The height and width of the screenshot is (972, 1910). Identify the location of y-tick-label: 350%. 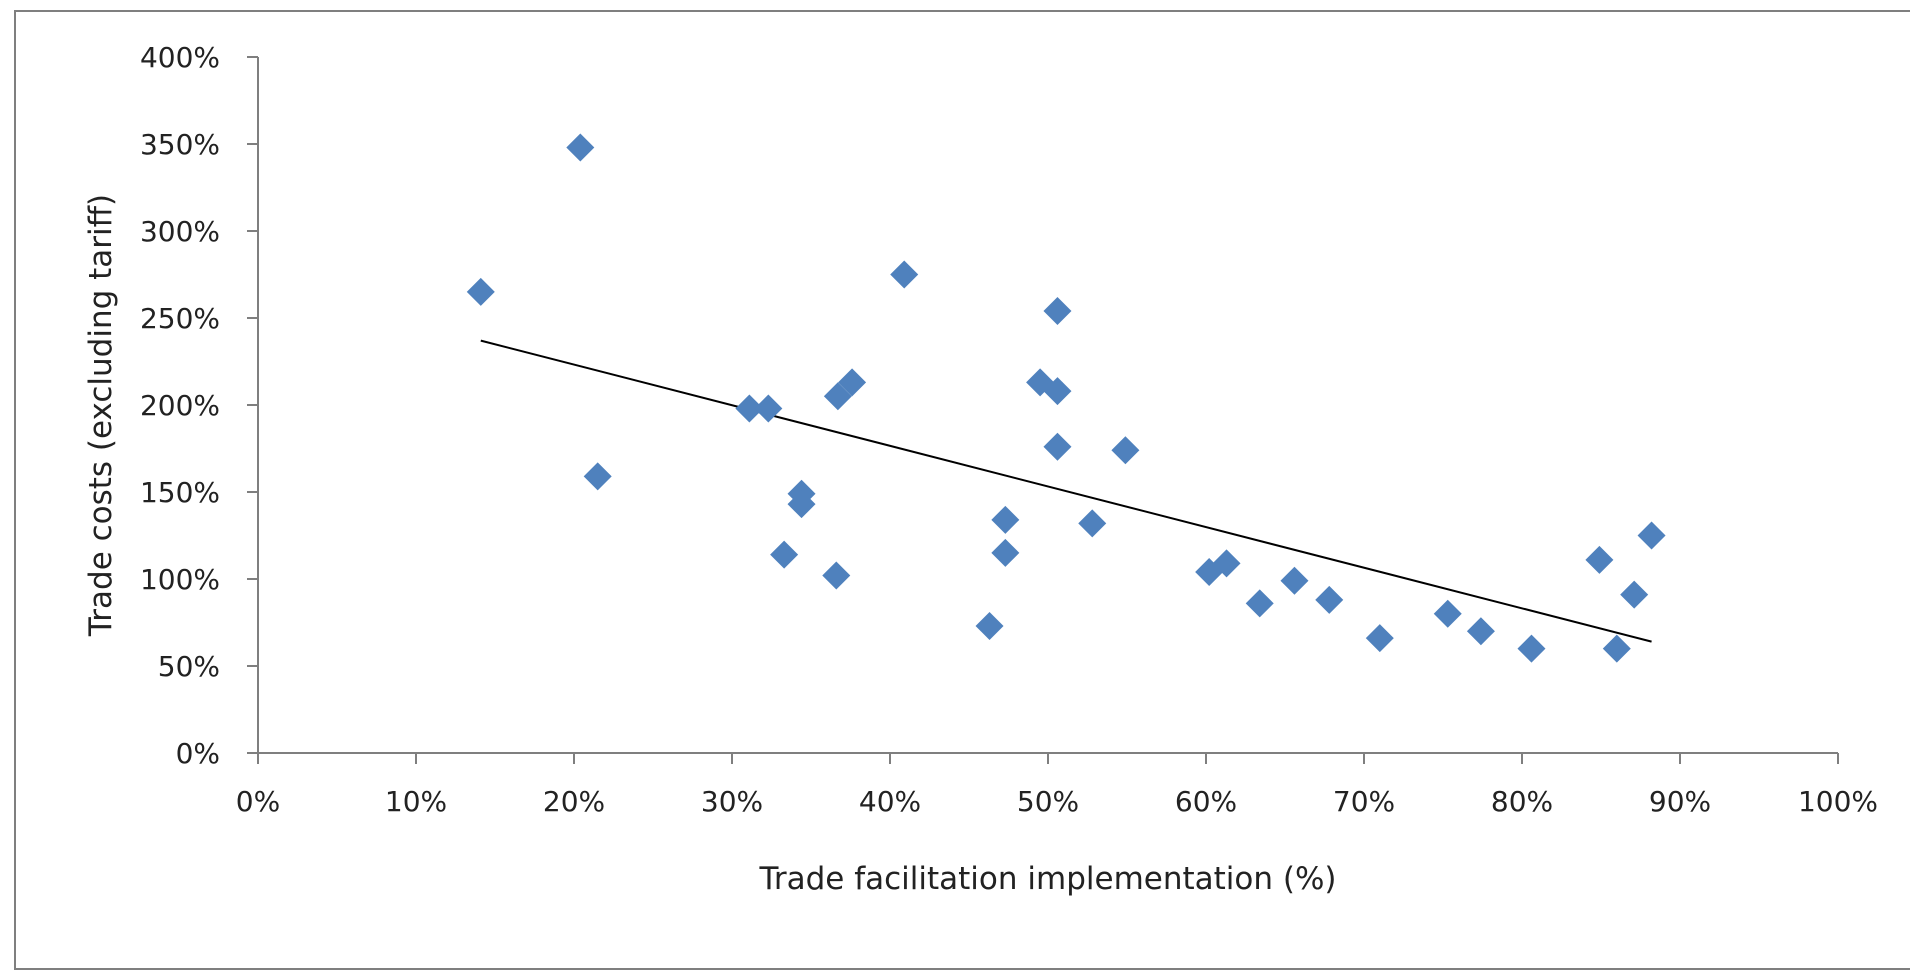
(180, 144).